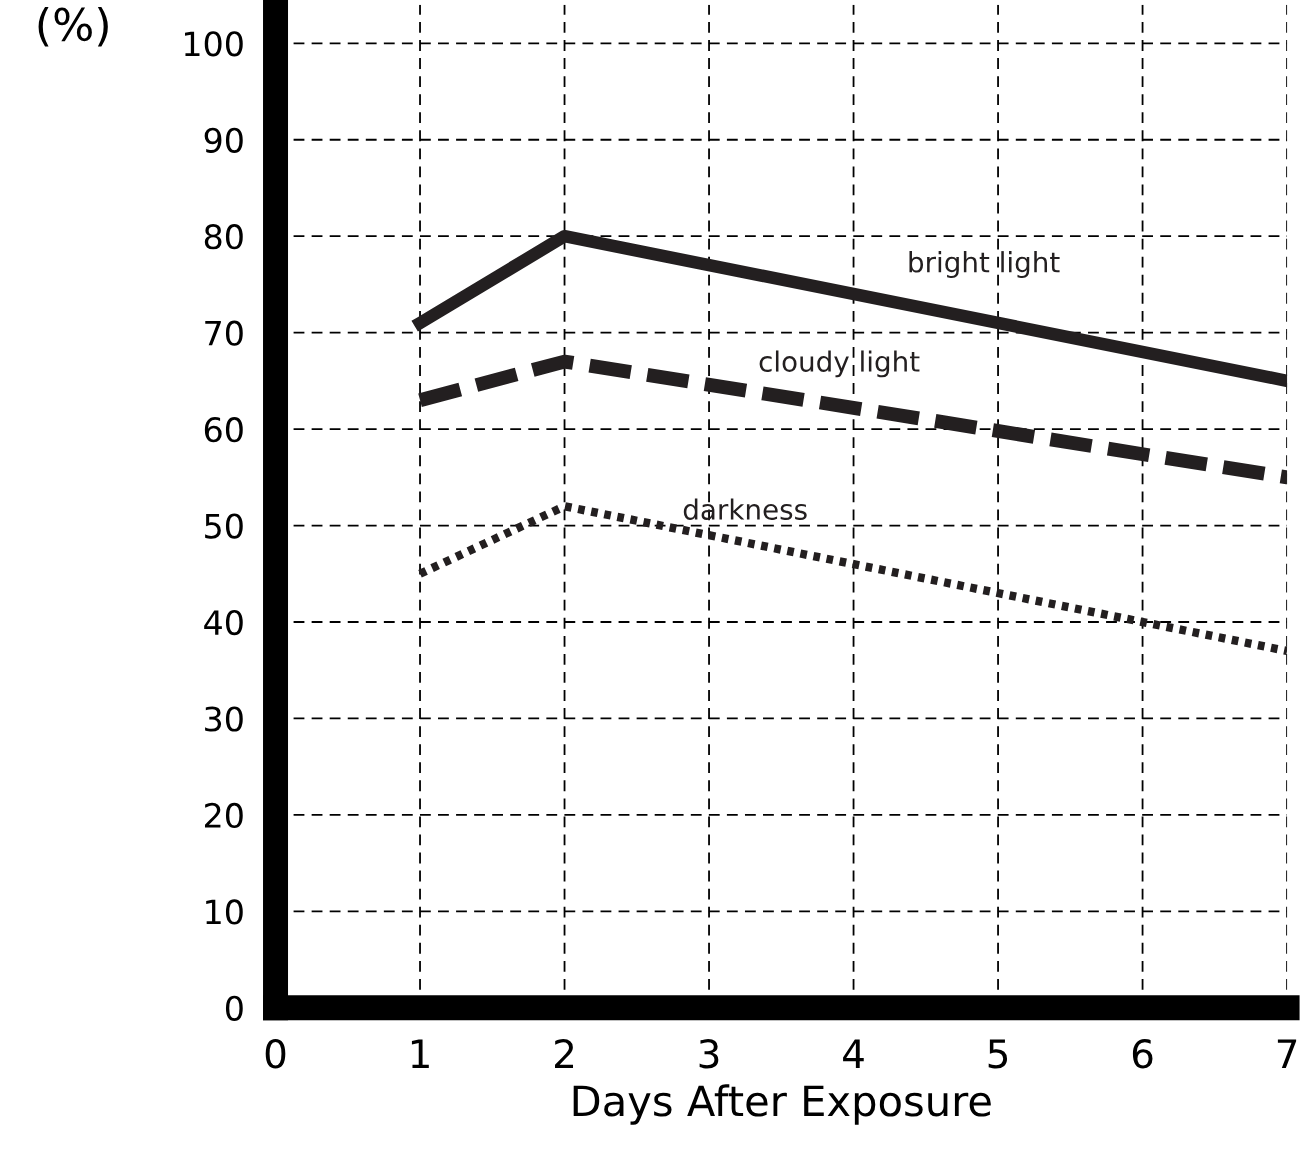 Image resolution: width=1312 pixels, height=1176 pixels. What do you see at coordinates (275, 1054) in the screenshot?
I see `x-tick-label: 0` at bounding box center [275, 1054].